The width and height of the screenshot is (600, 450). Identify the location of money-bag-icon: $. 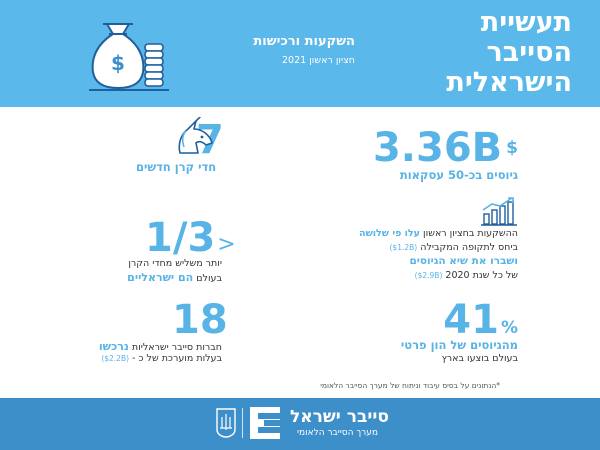
(129, 57).